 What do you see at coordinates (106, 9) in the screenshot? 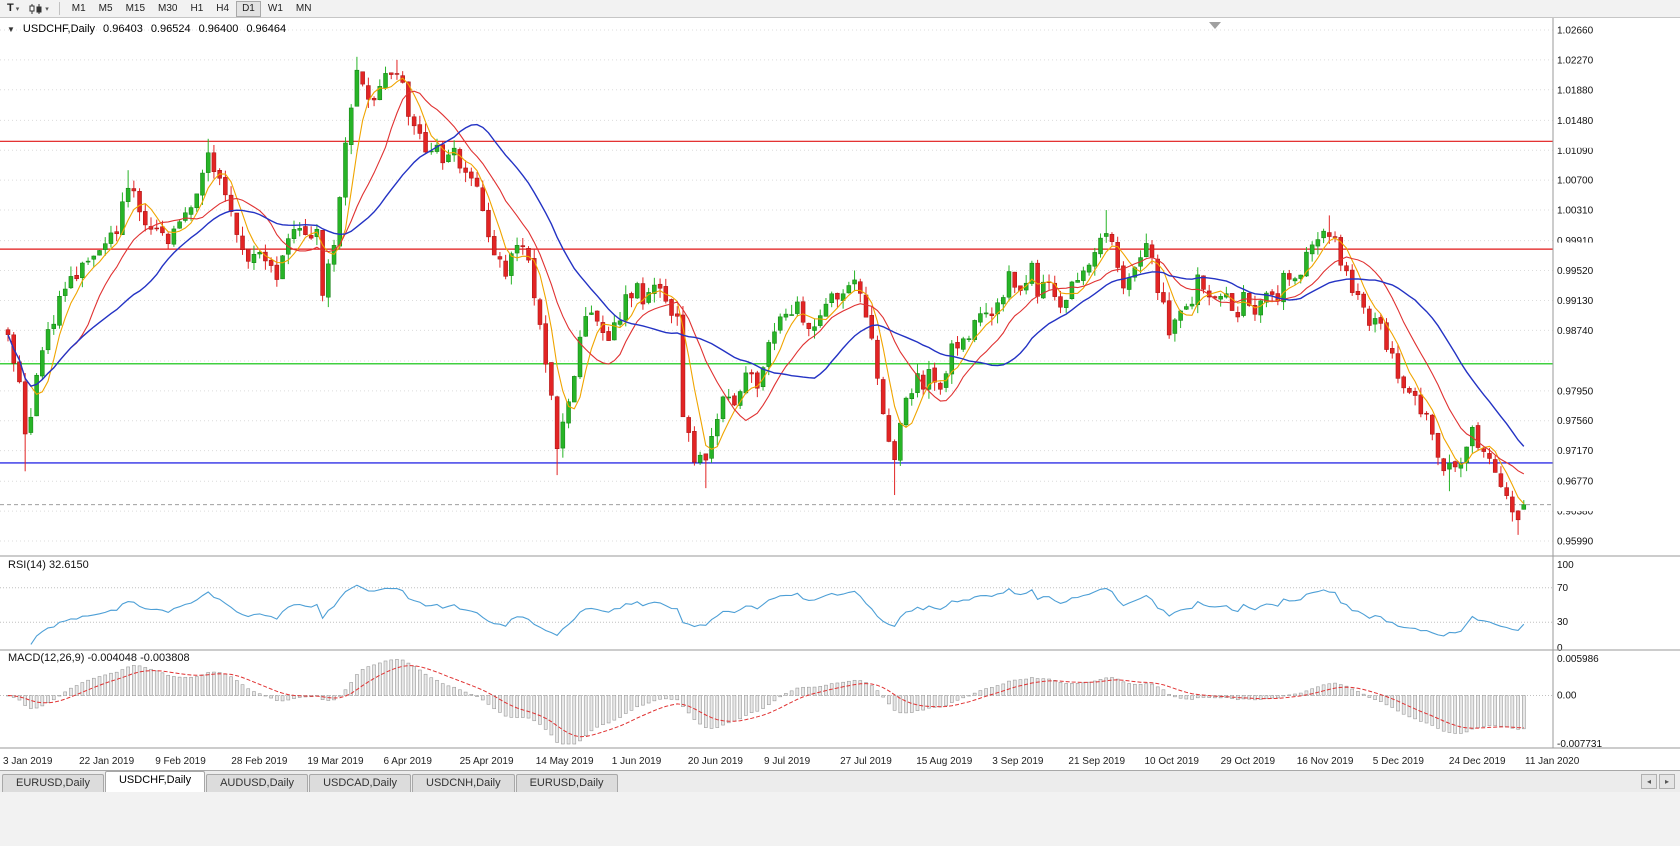
I see `timeframe-m5-button: M5` at bounding box center [106, 9].